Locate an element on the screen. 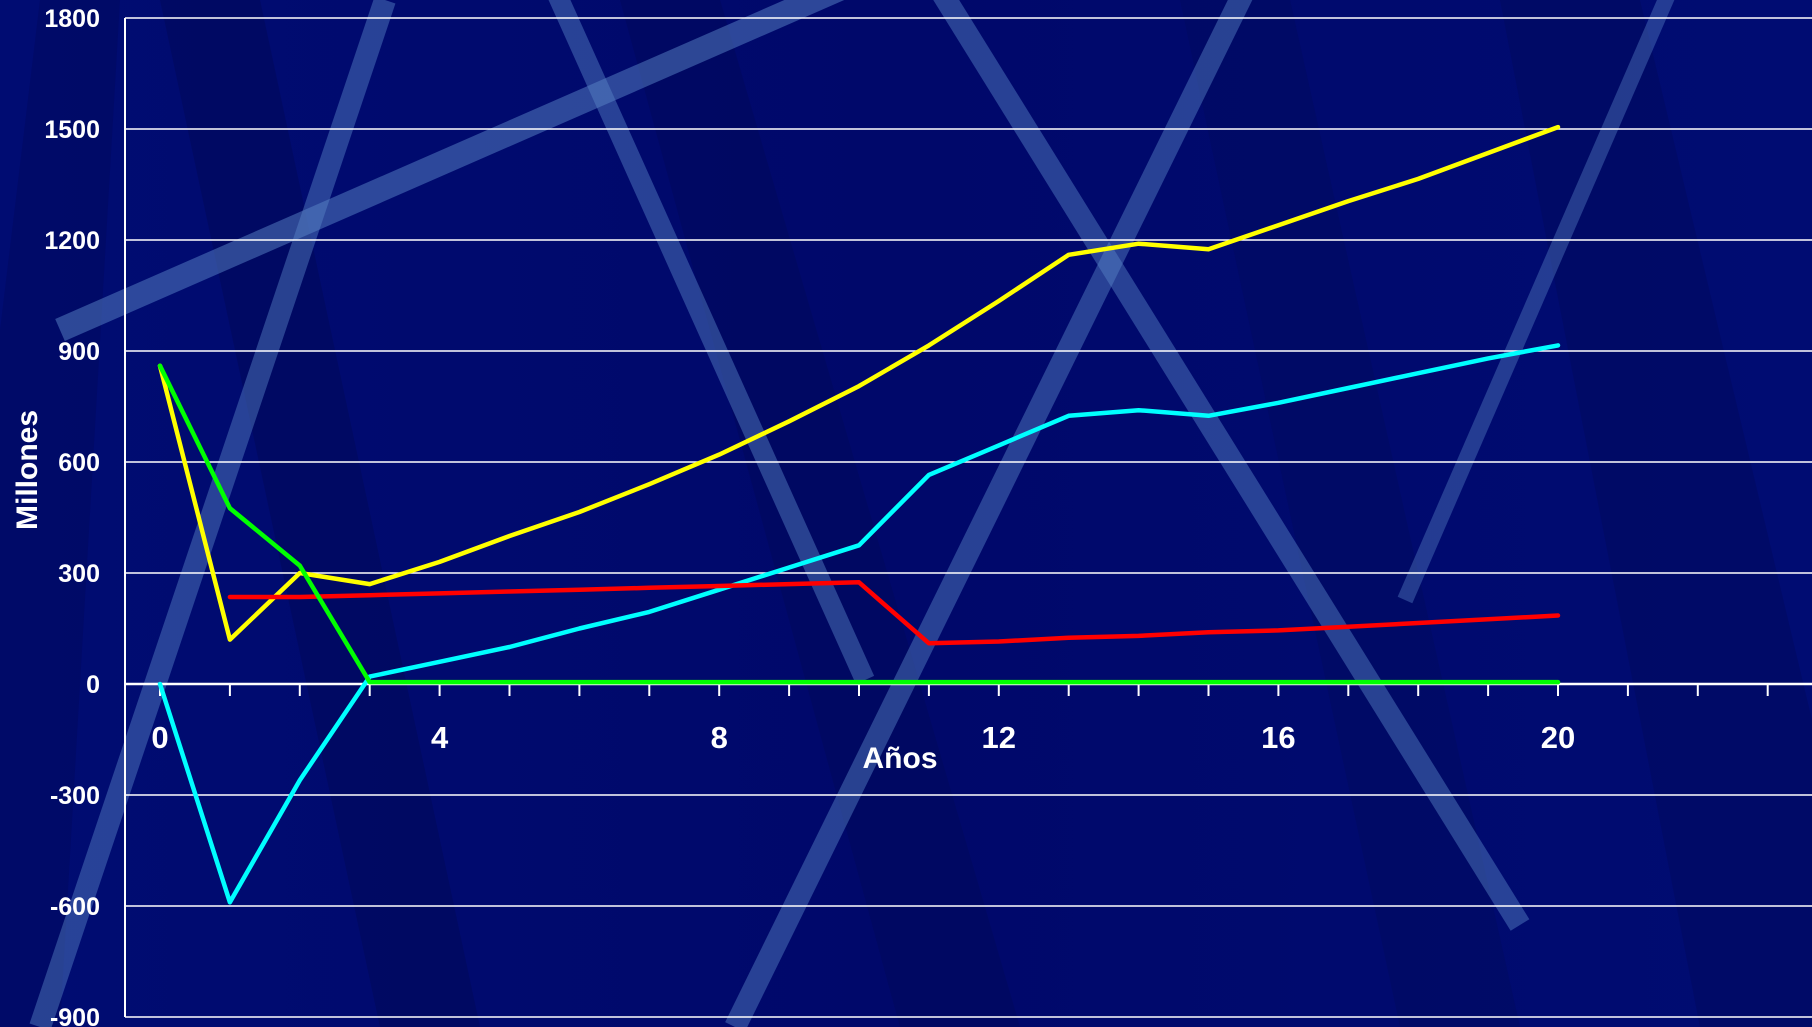 The image size is (1812, 1027). y-tick-label: 1800 is located at coordinates (72, 19).